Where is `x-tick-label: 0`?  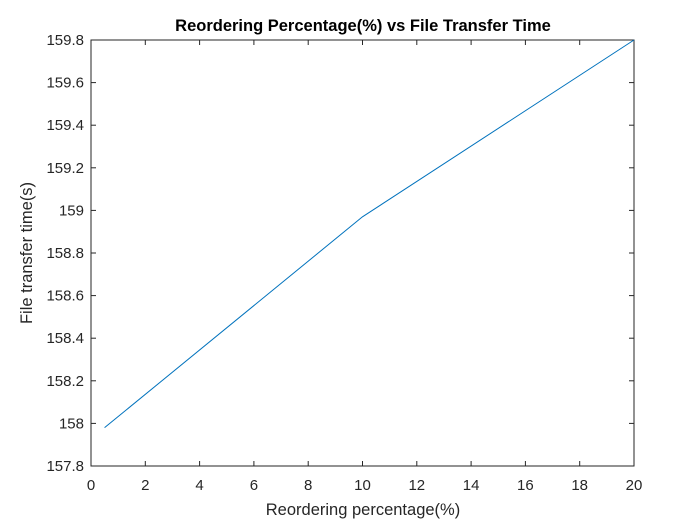
x-tick-label: 0 is located at coordinates (91, 485).